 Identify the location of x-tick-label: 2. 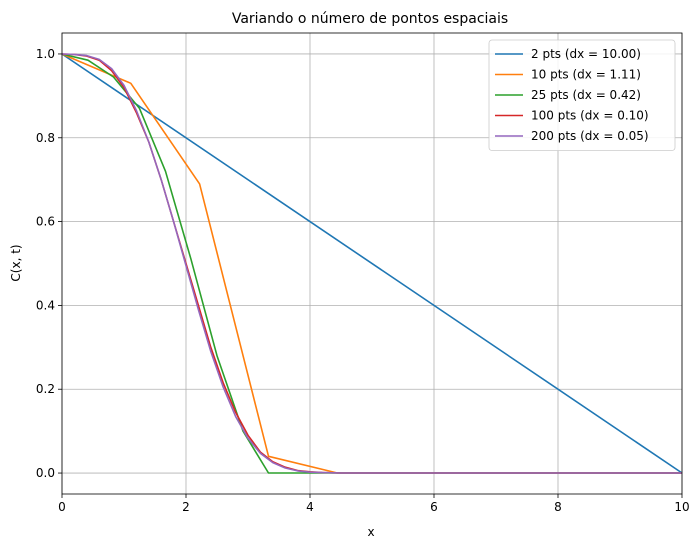
(186, 507).